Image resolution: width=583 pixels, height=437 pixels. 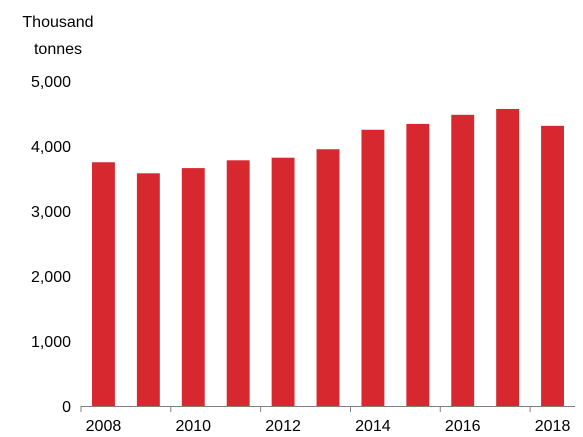 What do you see at coordinates (51, 212) in the screenshot?
I see `y-tick-label: 3,000` at bounding box center [51, 212].